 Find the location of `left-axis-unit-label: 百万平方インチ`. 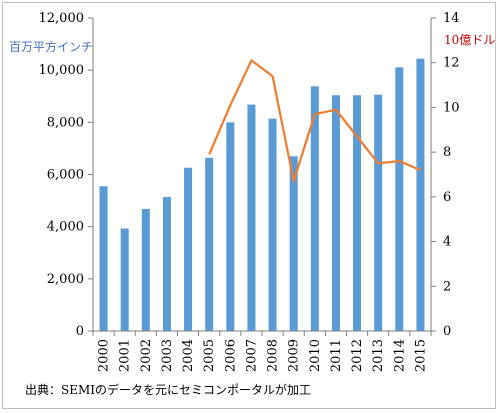

left-axis-unit-label: 百万平方インチ is located at coordinates (51, 46).